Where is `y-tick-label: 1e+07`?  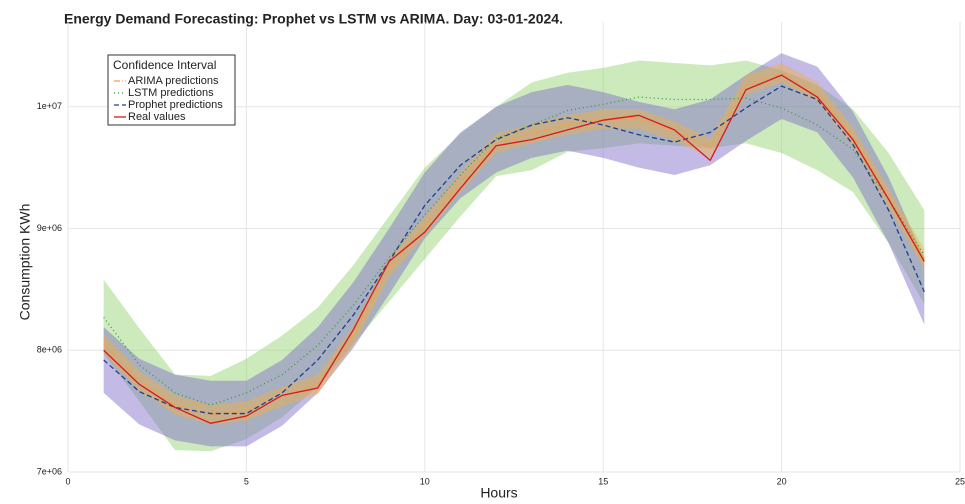
y-tick-label: 1e+07 is located at coordinates (49, 106).